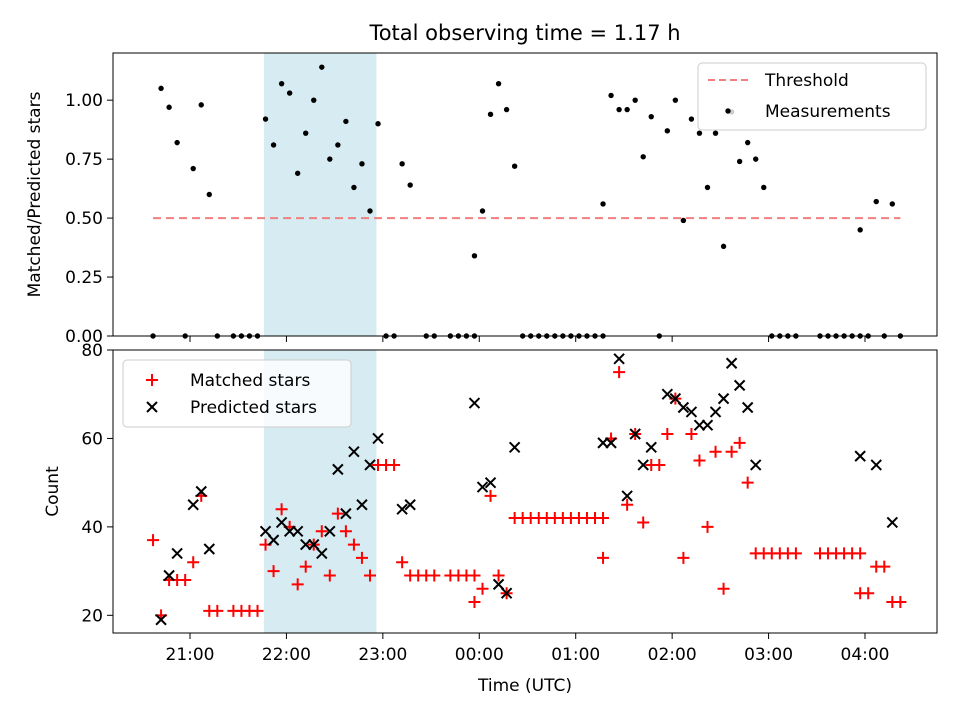 This screenshot has height=724, width=960. Describe the element at coordinates (84, 219) in the screenshot. I see `ratio-ytick-label: 0.50` at that location.